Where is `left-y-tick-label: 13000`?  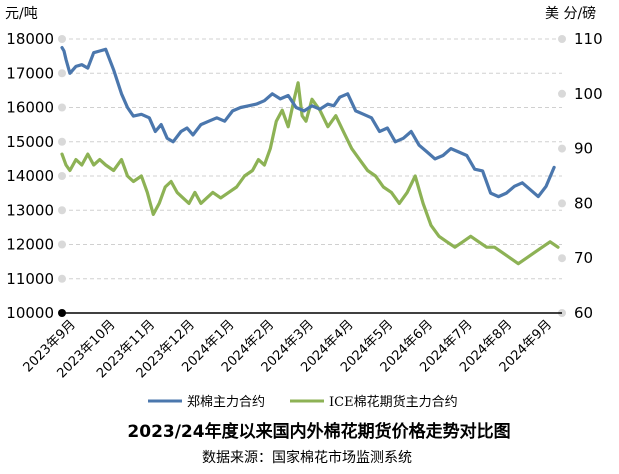
left-y-tick-label: 13000 is located at coordinates (30, 210).